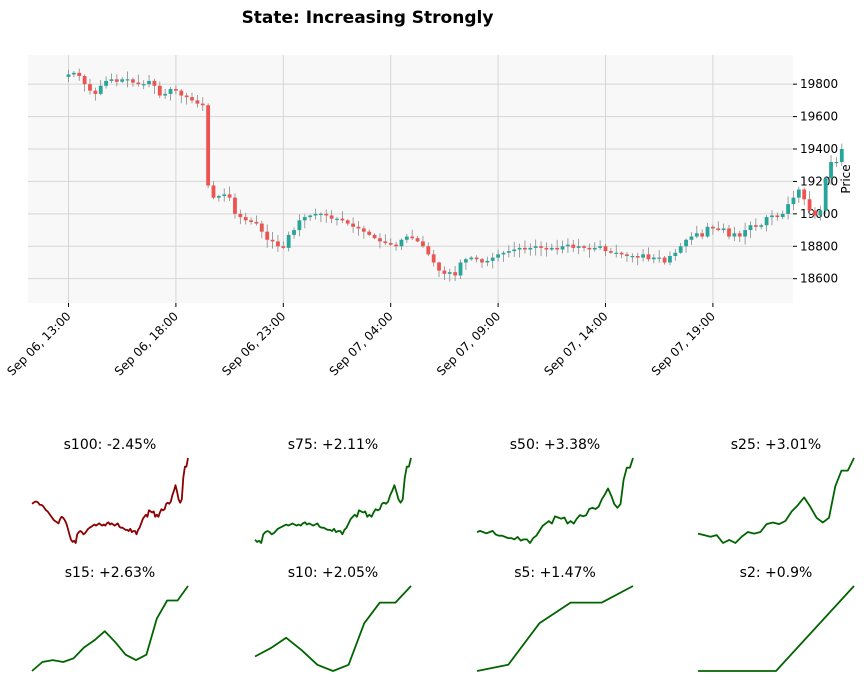 The height and width of the screenshot is (695, 868). Describe the element at coordinates (819, 84) in the screenshot. I see `y-tick-label: 19800` at that location.